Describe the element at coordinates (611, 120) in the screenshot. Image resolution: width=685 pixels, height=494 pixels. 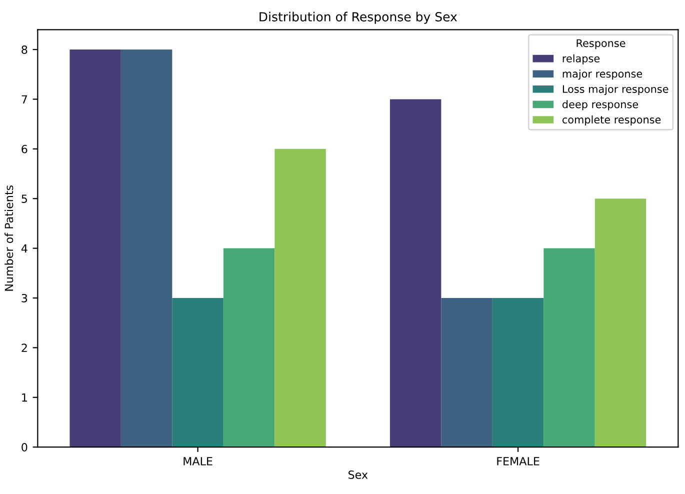
I see `legend-label: complete response` at that location.